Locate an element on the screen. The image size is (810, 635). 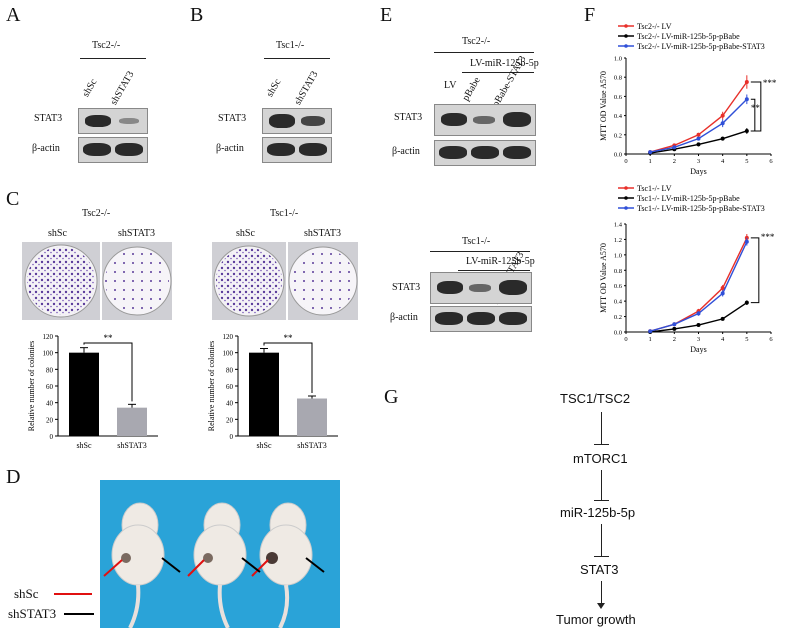
x-tick-label: 1 is located at coordinates (650, 161).